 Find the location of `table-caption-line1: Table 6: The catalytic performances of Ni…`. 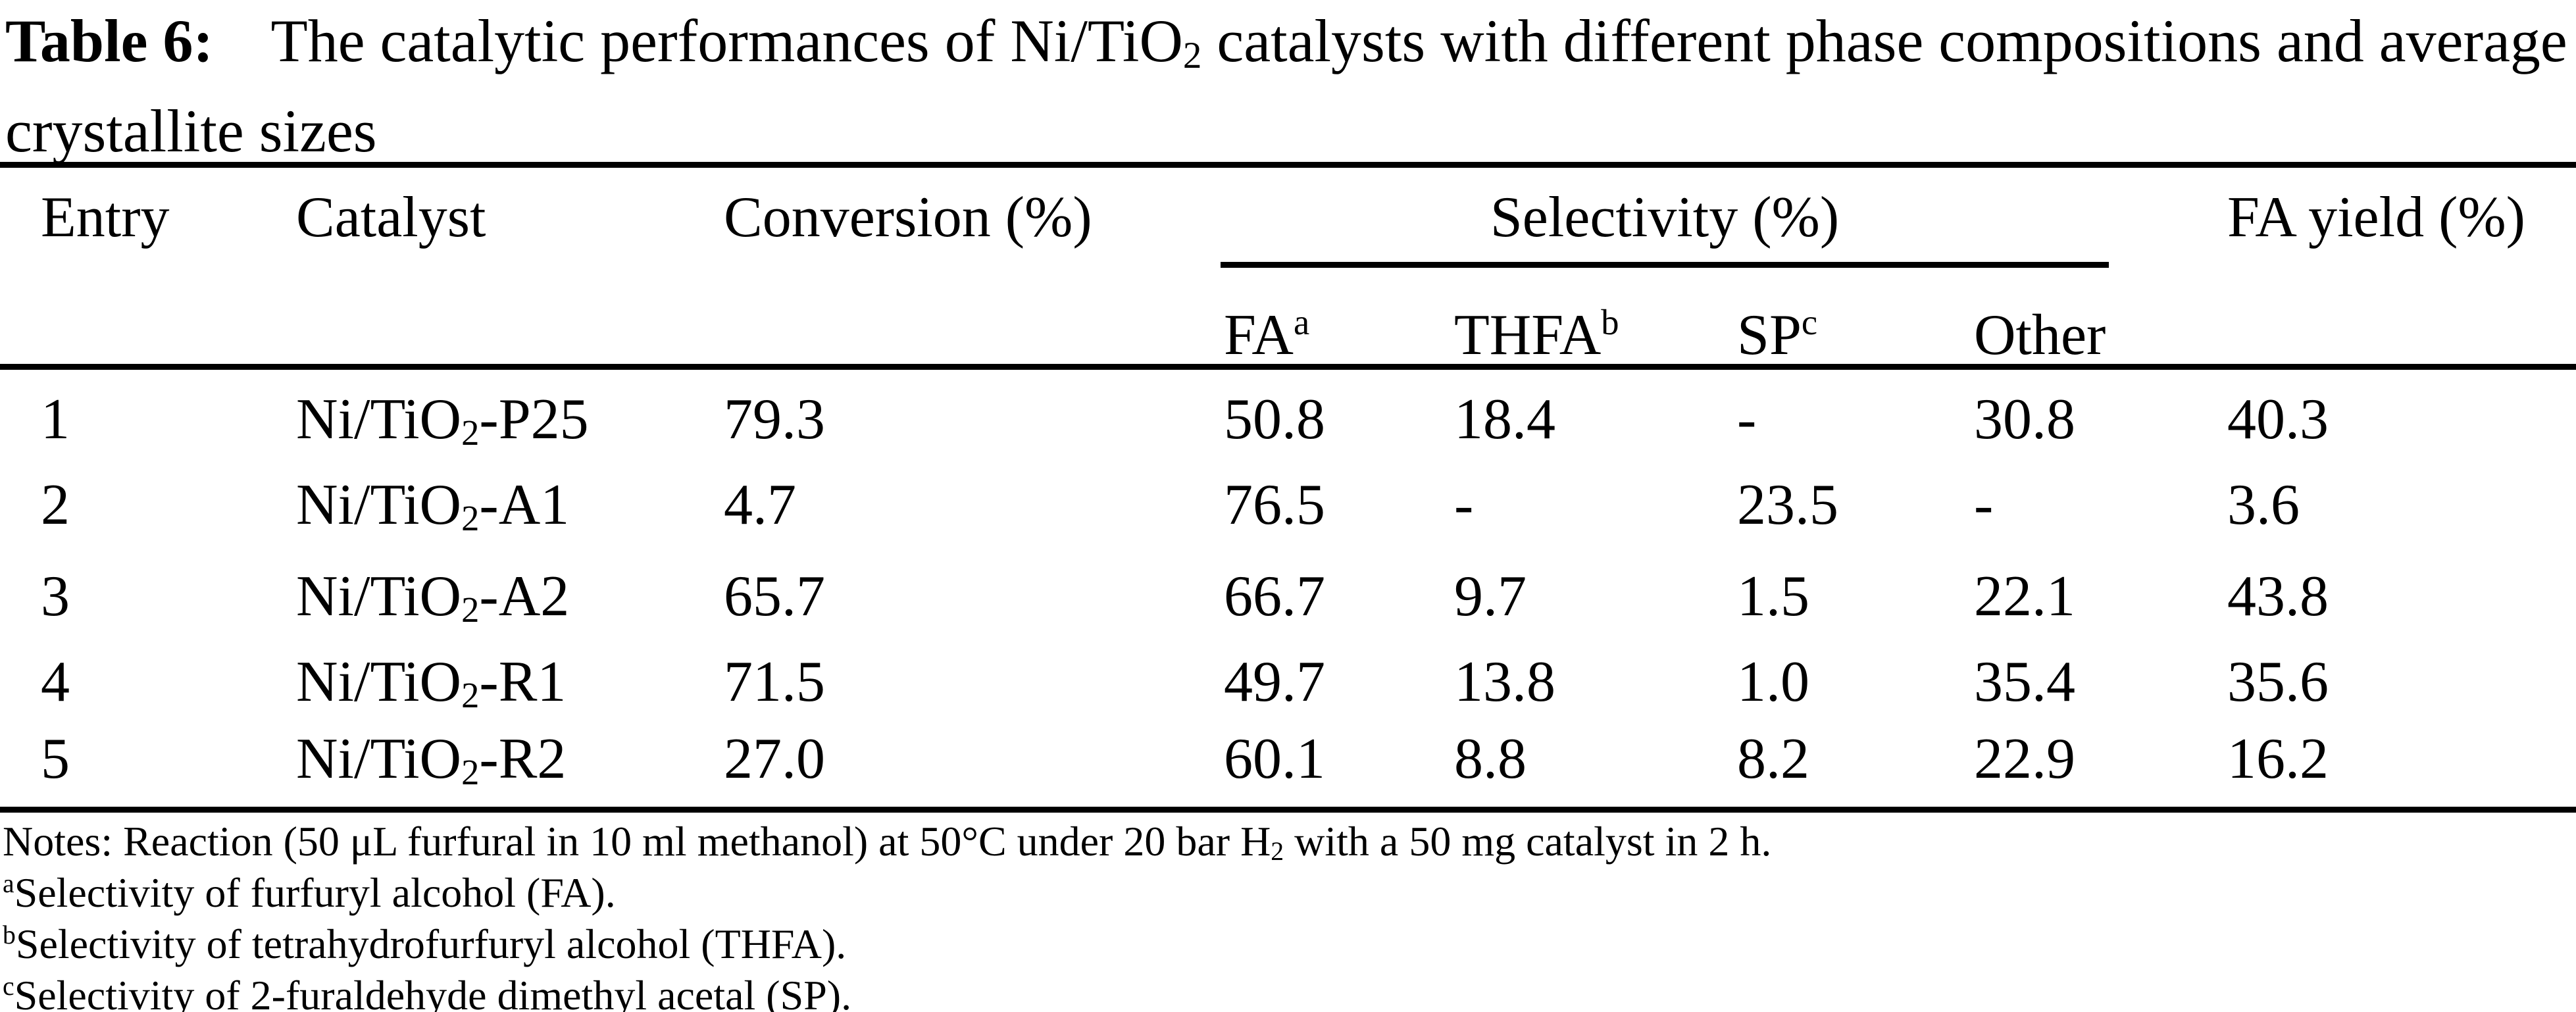

table-caption-line1: Table 6: The catalytic performances of Ni… is located at coordinates (1288, 45).